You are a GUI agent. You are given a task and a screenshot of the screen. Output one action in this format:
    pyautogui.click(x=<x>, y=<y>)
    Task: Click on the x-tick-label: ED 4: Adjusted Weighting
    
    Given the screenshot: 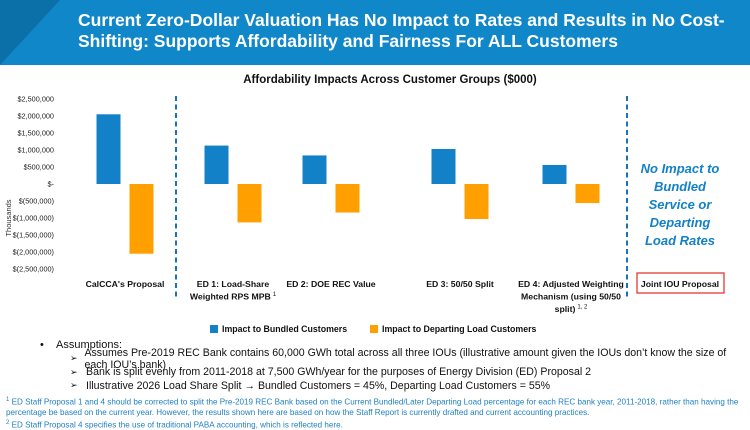 What is the action you would take?
    pyautogui.click(x=571, y=284)
    